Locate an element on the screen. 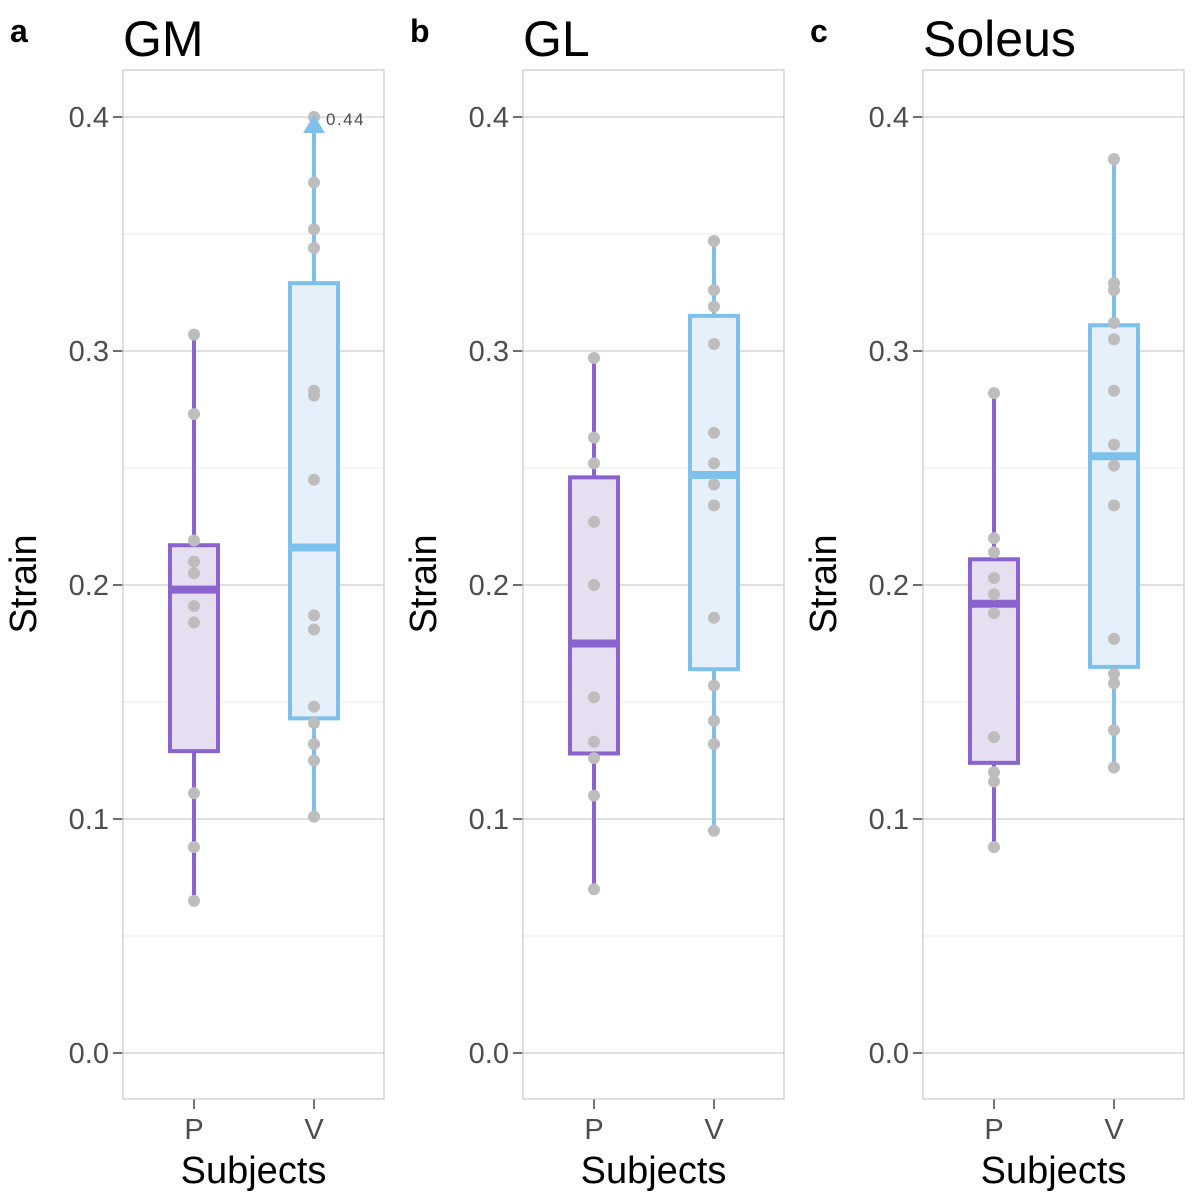 The image size is (1200, 1200). panel-title: GM is located at coordinates (163, 39).